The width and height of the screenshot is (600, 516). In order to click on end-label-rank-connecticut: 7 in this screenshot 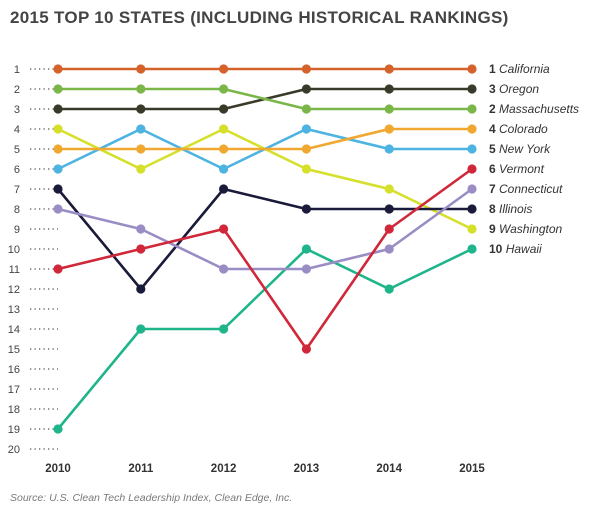, I will do `click(494, 189)`.